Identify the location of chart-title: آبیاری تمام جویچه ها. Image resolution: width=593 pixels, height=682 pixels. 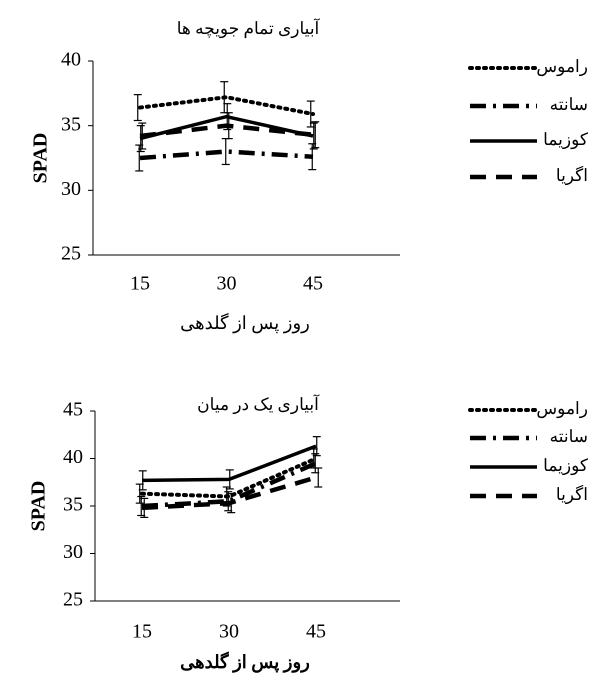
(249, 28).